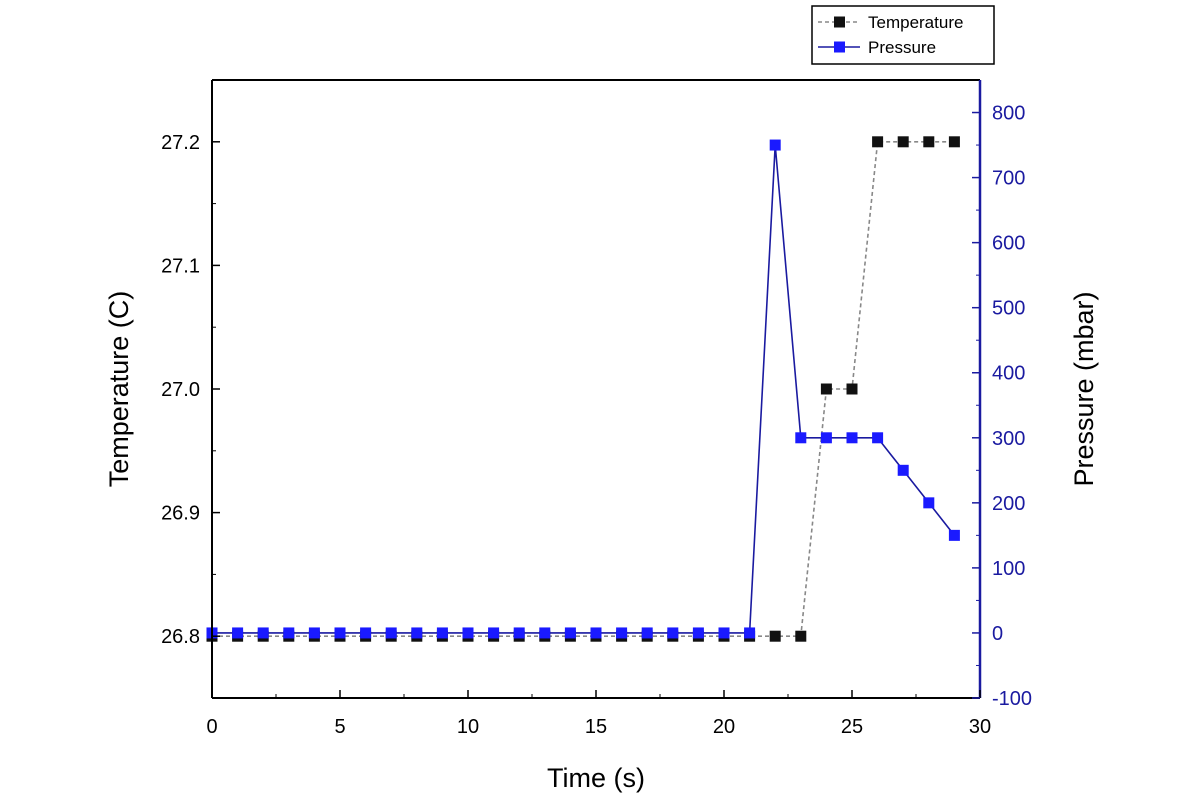  Describe the element at coordinates (180, 514) in the screenshot. I see `y-left-tick-label: 26.9` at that location.